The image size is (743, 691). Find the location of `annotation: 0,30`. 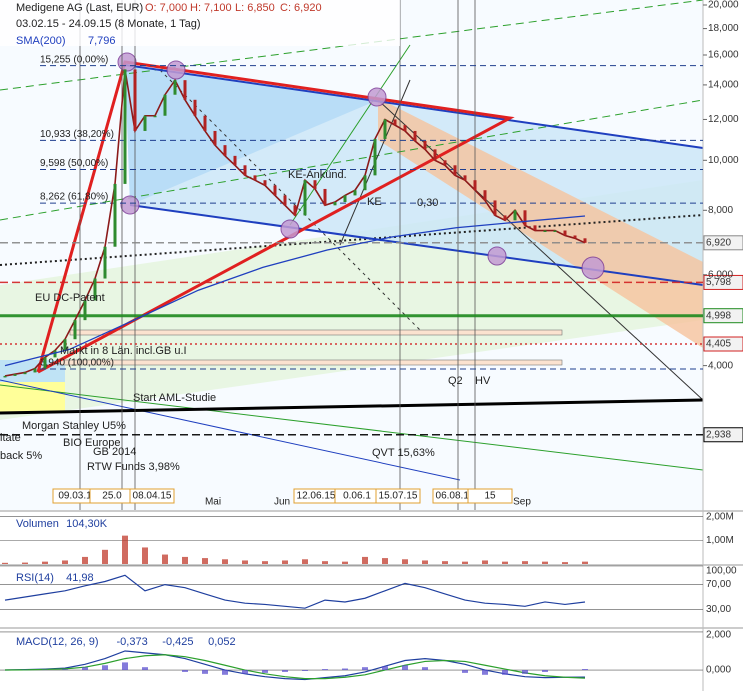

annotation: 0,30 is located at coordinates (427, 203).